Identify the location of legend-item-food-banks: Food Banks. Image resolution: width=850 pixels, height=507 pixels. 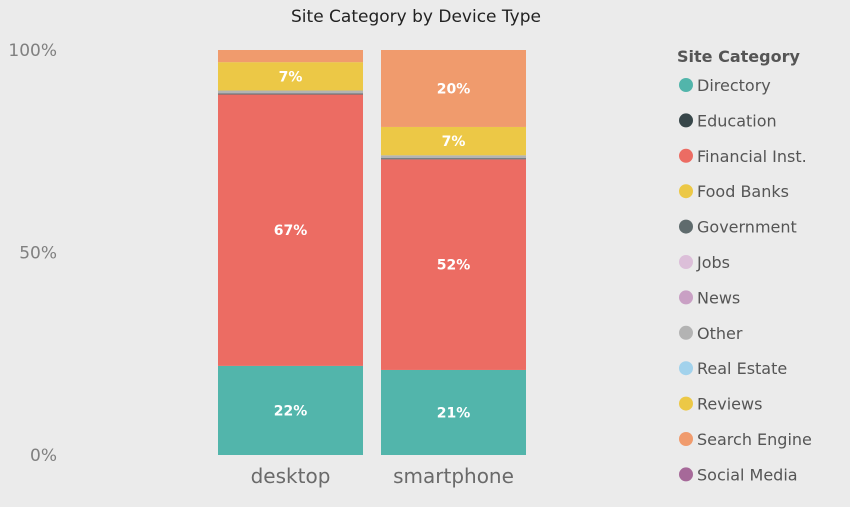
(734, 191).